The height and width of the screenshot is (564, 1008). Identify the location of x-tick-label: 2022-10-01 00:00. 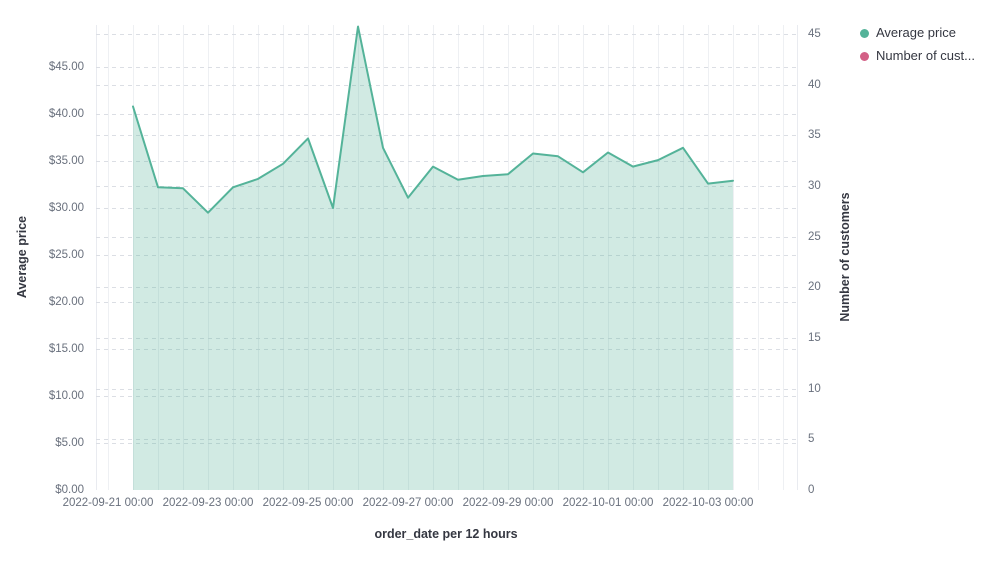
(608, 503).